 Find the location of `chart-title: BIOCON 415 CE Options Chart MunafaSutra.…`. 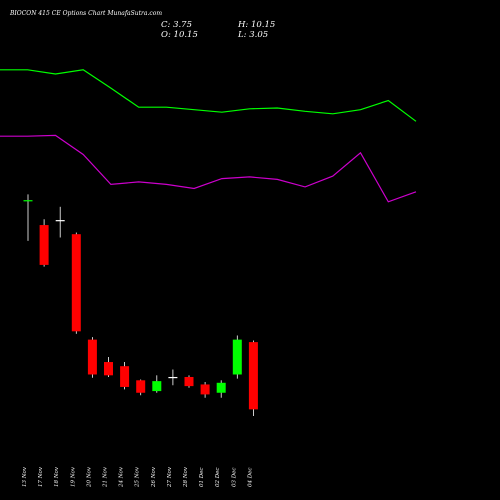

chart-title: BIOCON 415 CE Options Chart MunafaSutra.… is located at coordinates (85, 13).